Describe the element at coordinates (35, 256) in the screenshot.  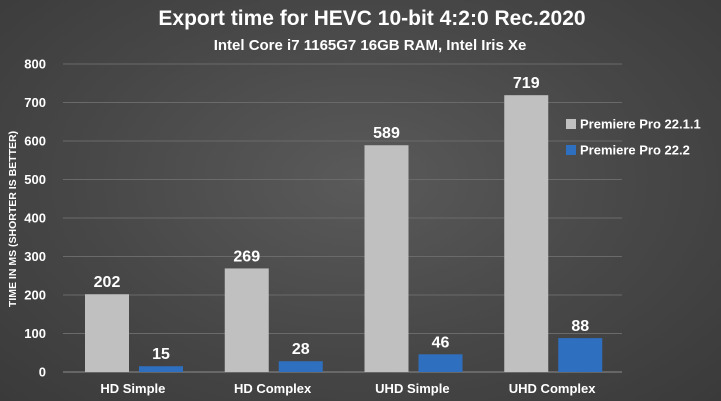
I see `y-tick-label: 300` at that location.